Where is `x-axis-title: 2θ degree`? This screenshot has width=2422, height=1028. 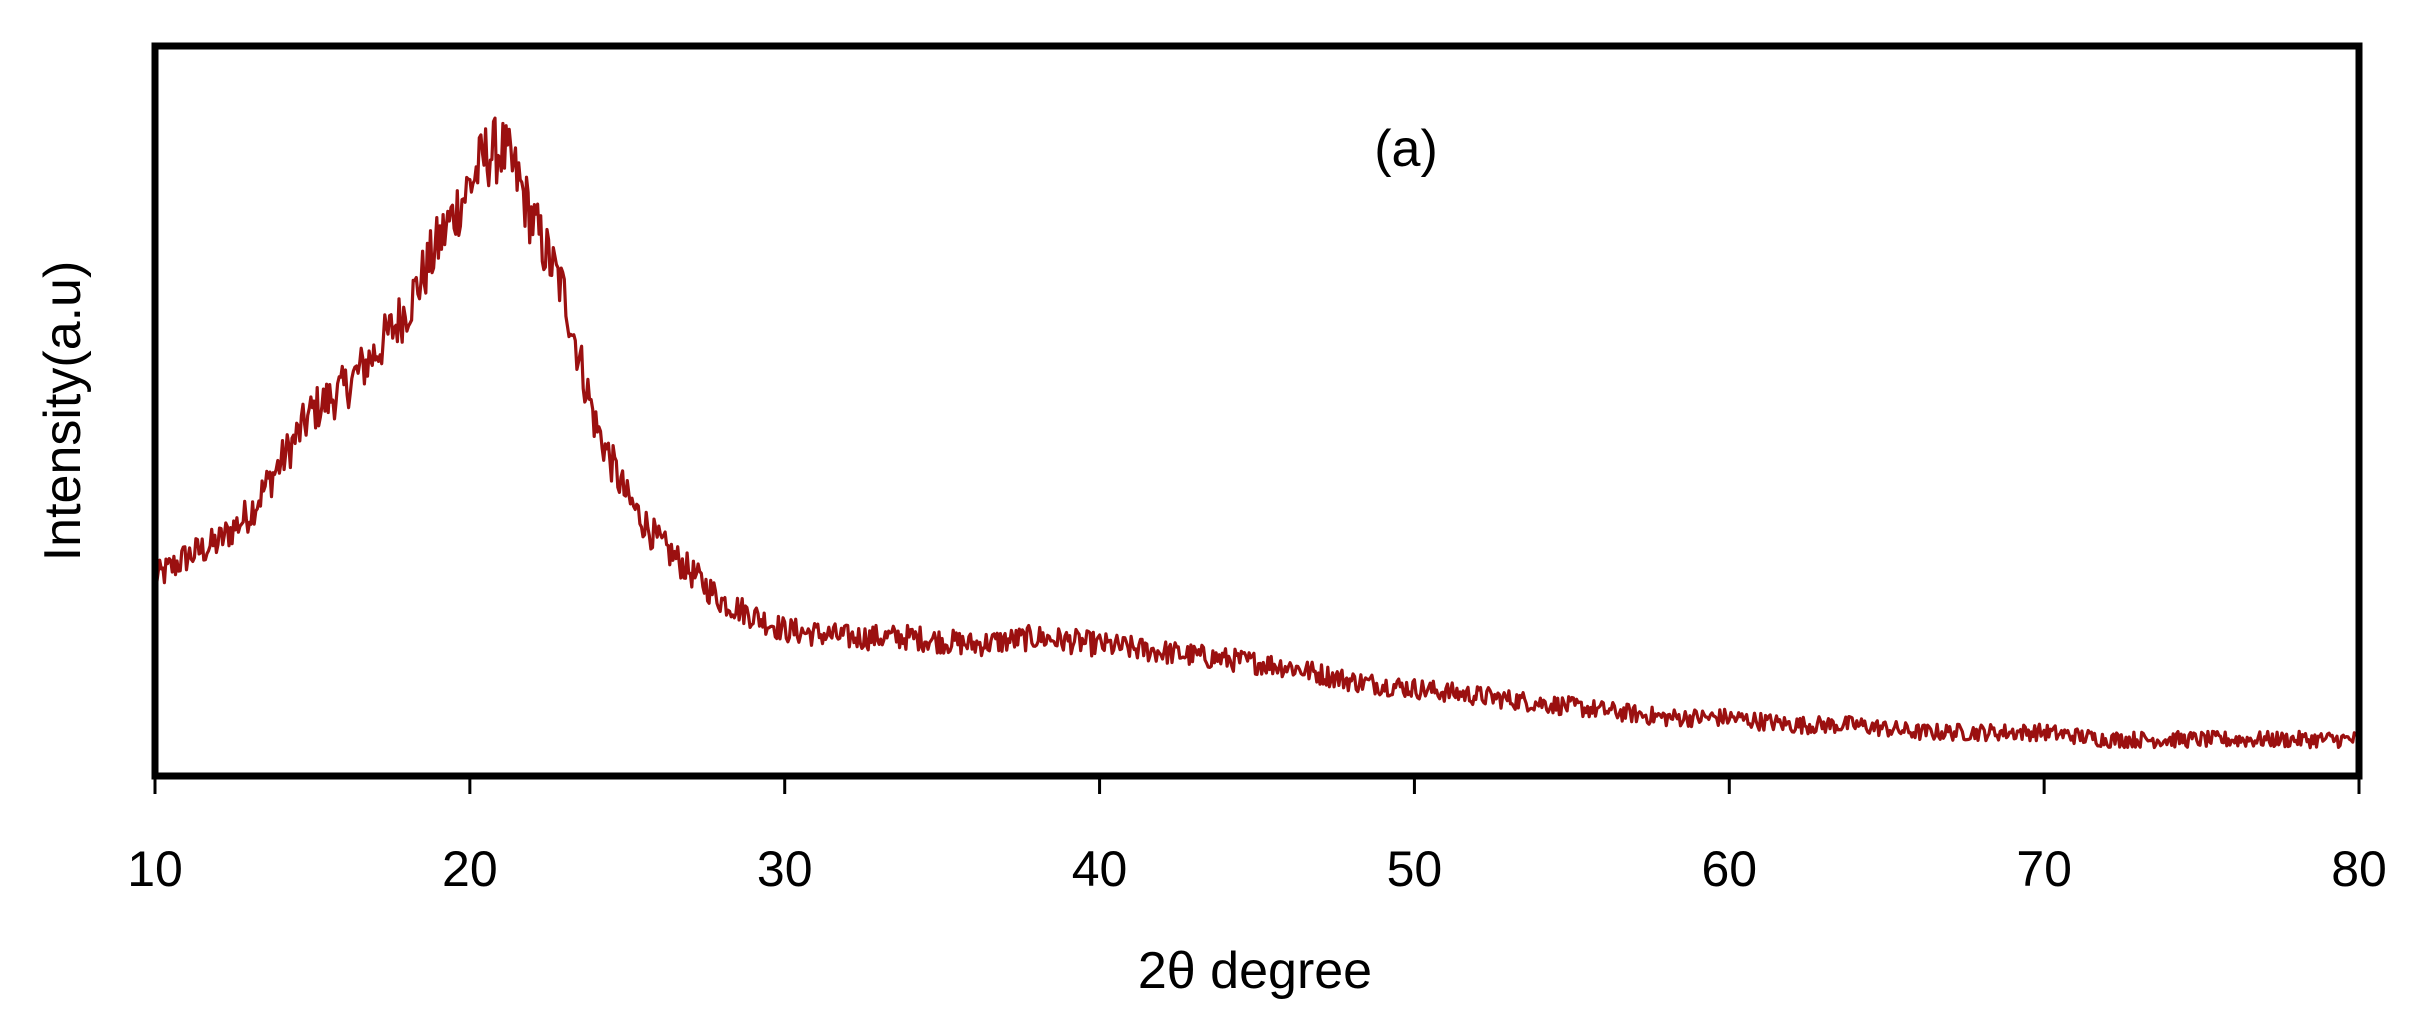 x-axis-title: 2θ degree is located at coordinates (1255, 971).